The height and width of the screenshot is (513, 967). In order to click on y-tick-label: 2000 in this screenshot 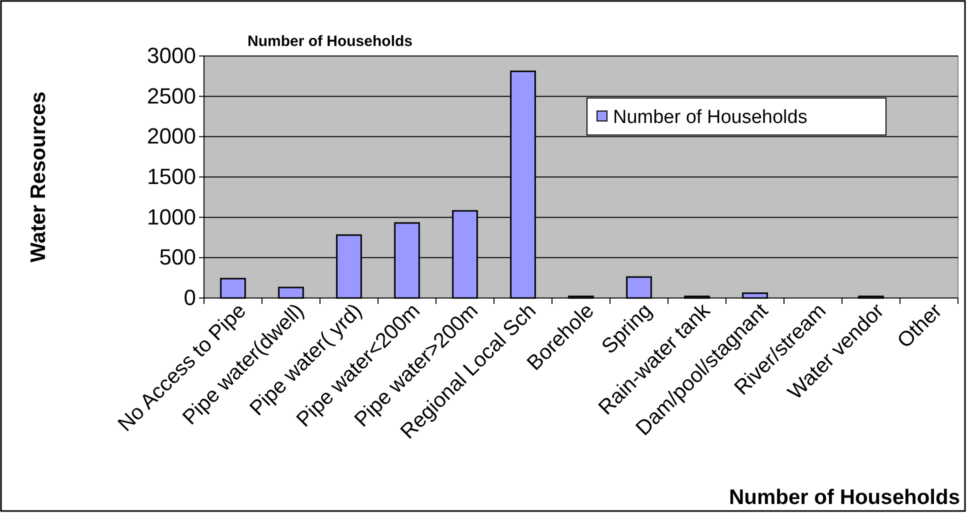, I will do `click(171, 136)`.